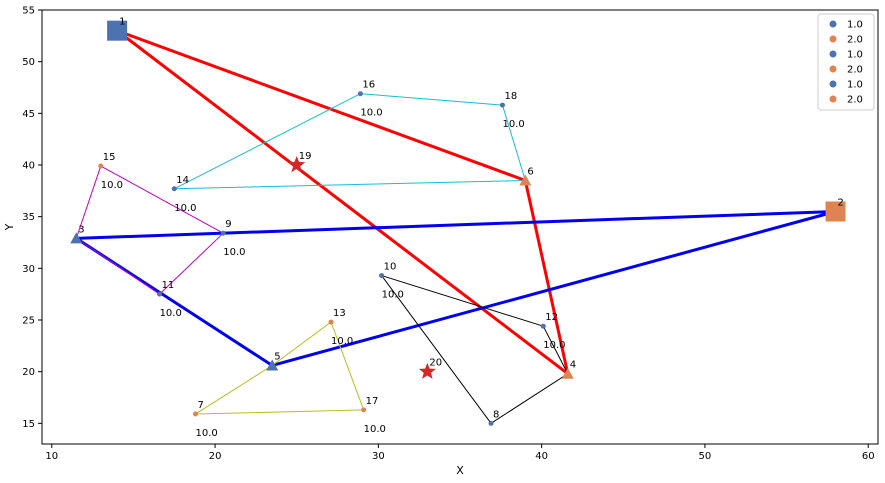 This screenshot has width=885, height=483. What do you see at coordinates (81, 229) in the screenshot?
I see `node-label-3: 3` at bounding box center [81, 229].